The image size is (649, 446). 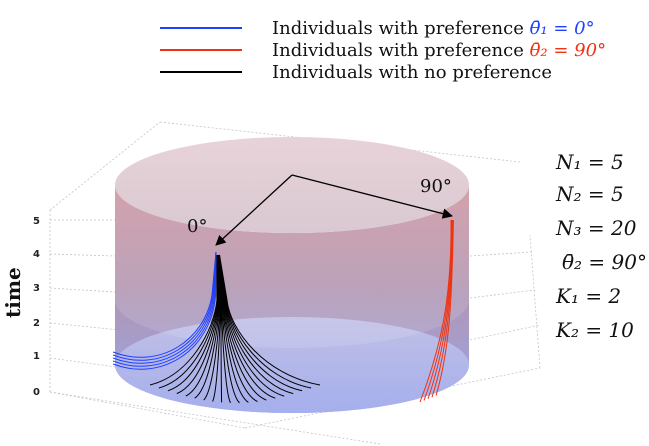 I want to click on tick-label: 4, so click(x=36, y=254).